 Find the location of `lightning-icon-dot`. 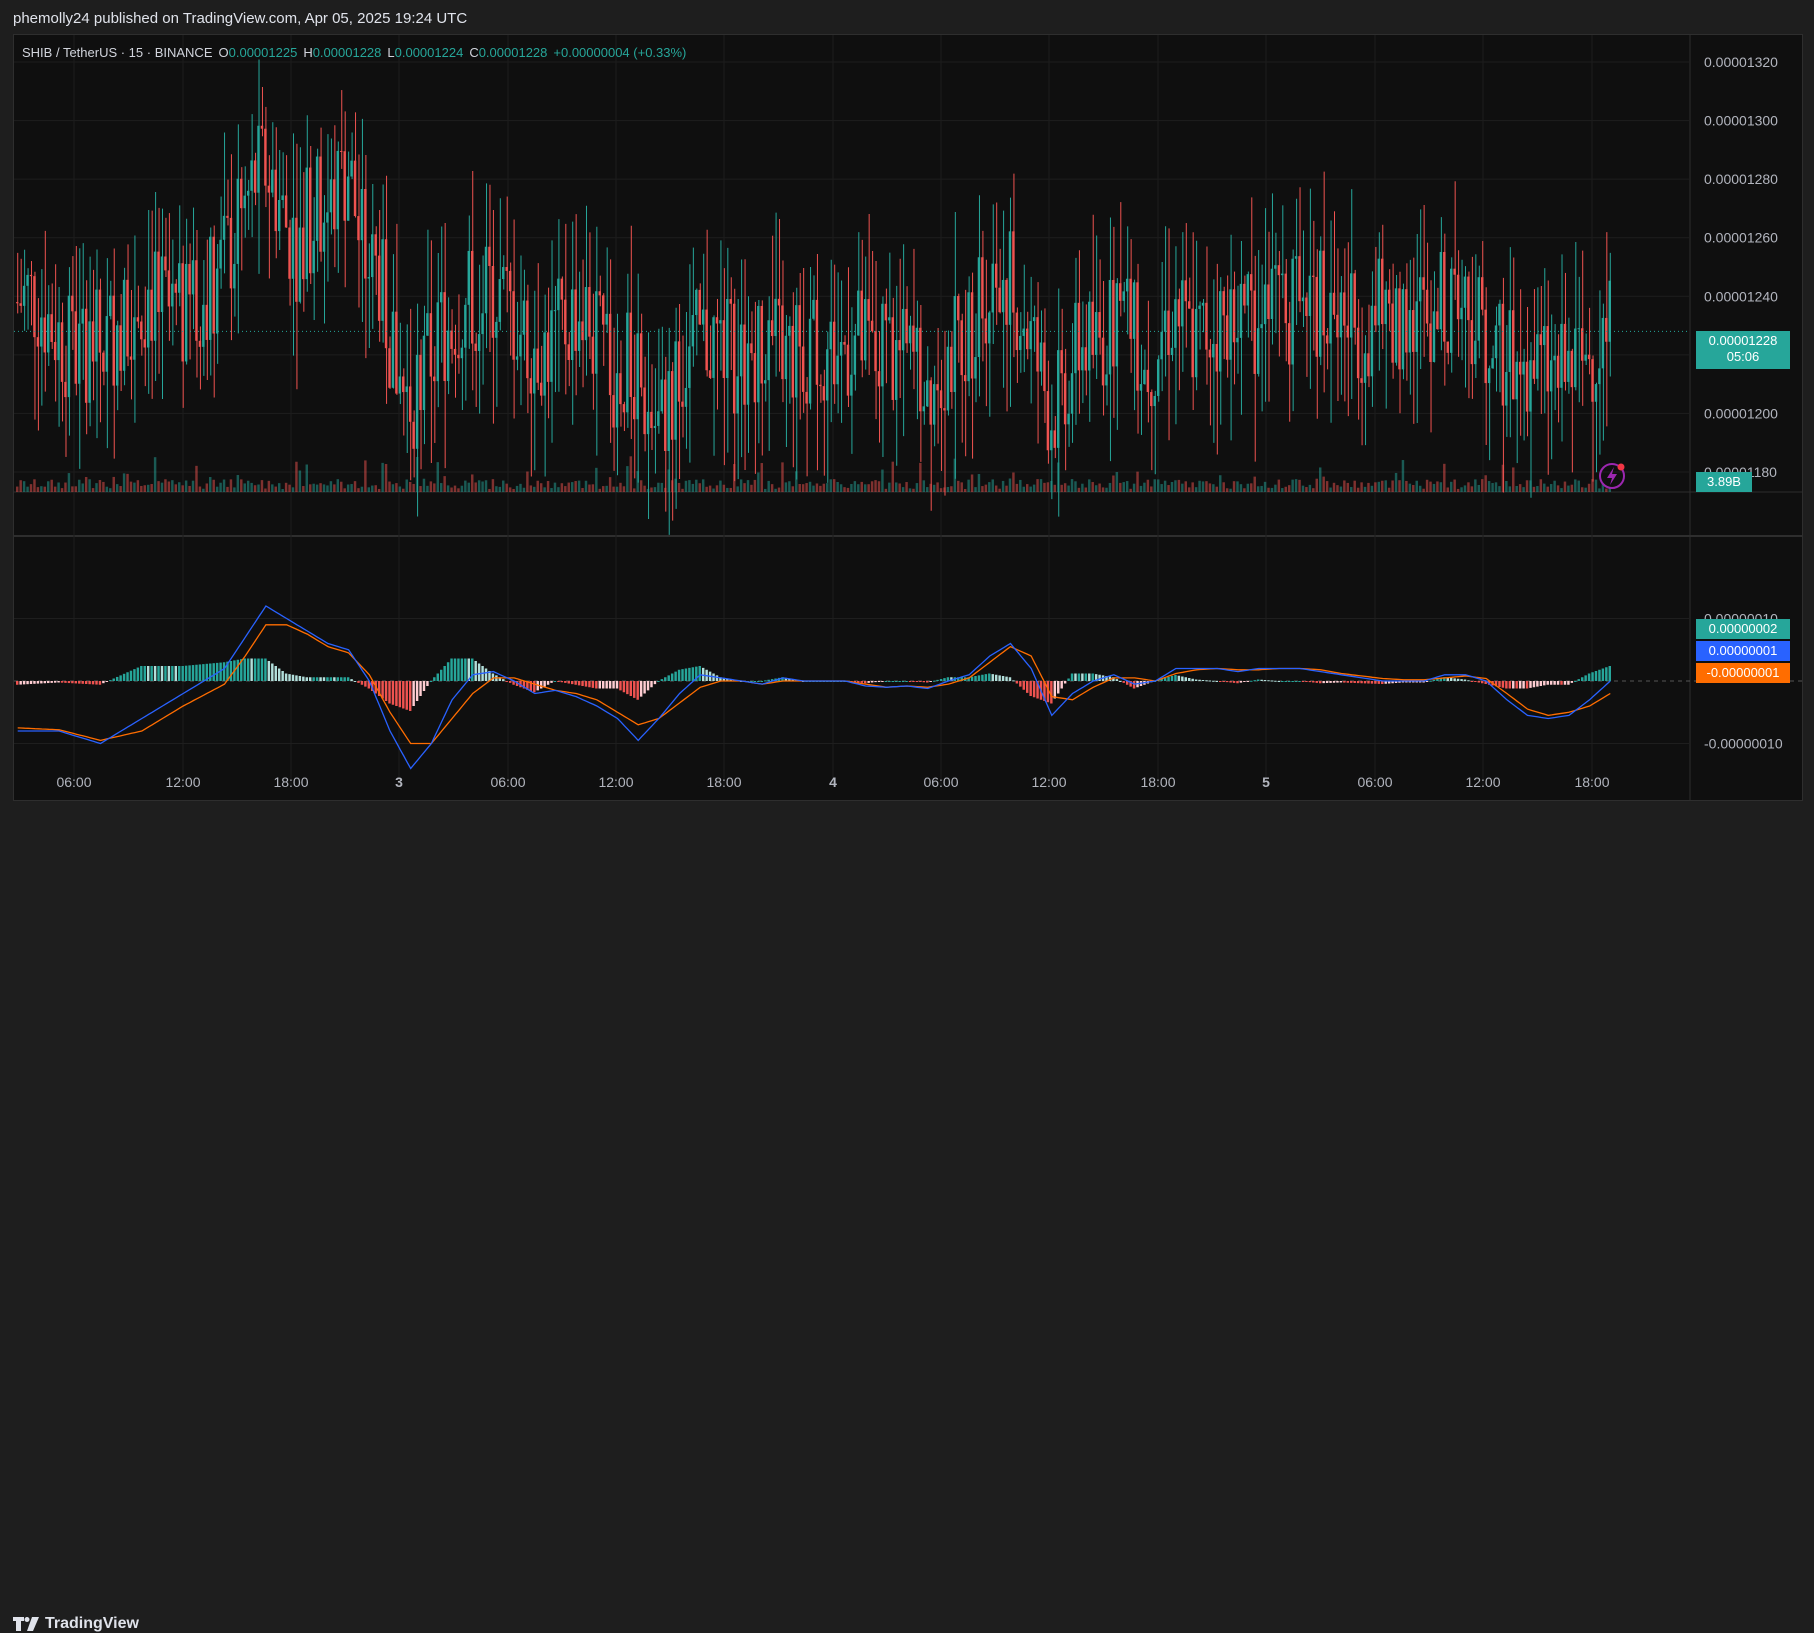

lightning-icon-dot is located at coordinates (1621, 467).